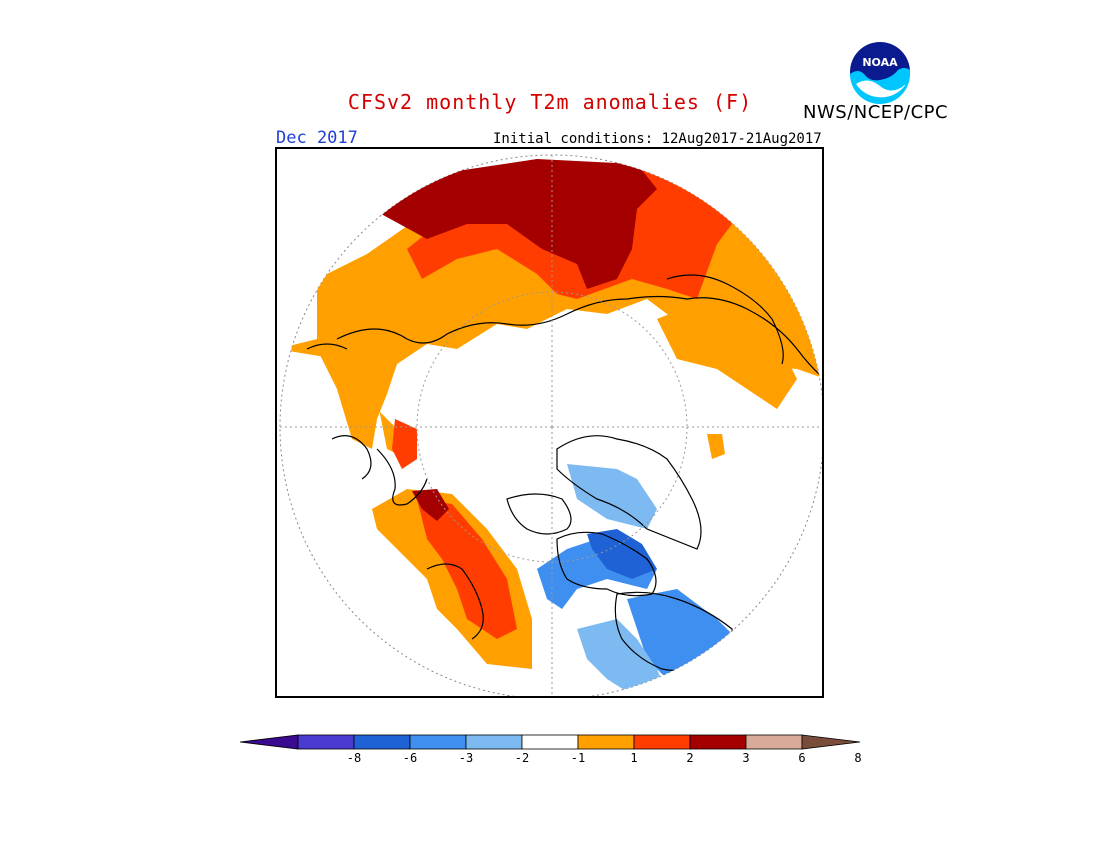 The height and width of the screenshot is (850, 1100). Describe the element at coordinates (876, 112) in the screenshot. I see `agency-label: NWS/NCEP/CPC` at that location.